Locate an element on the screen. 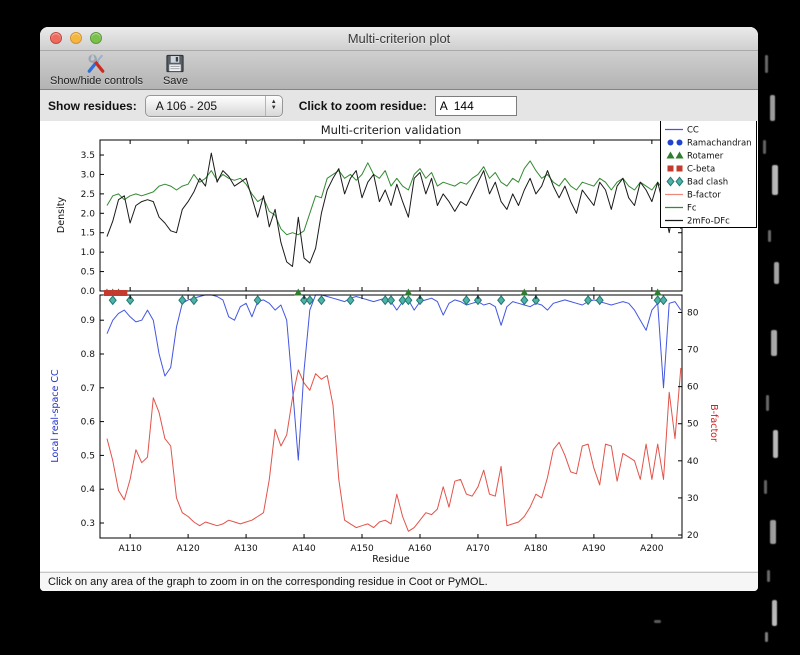 The width and height of the screenshot is (800, 655). plot-text: 20 is located at coordinates (693, 536).